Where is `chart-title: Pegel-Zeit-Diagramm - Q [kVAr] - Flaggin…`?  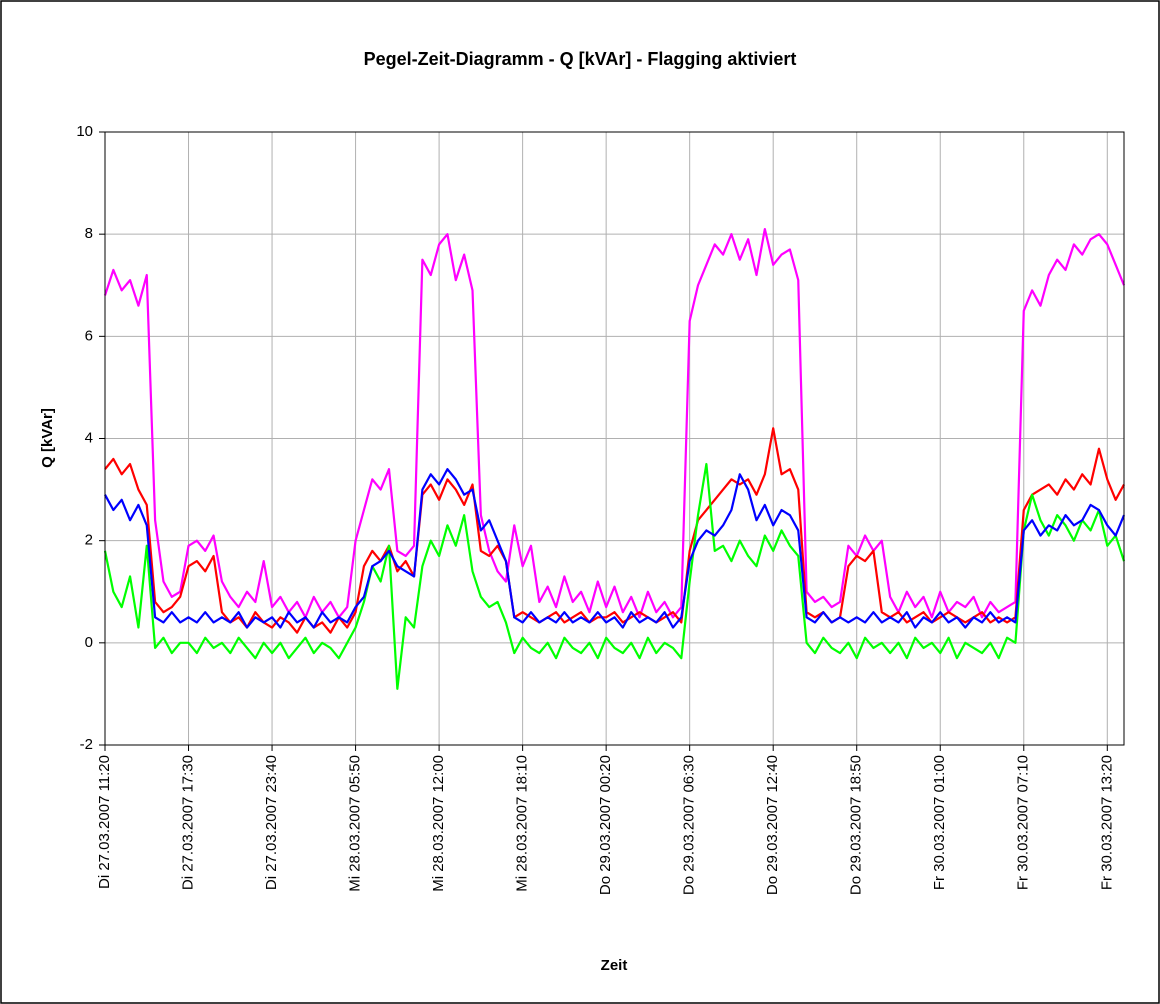
chart-title: Pegel-Zeit-Diagramm - Q [kVAr] - Flaggin… is located at coordinates (580, 59).